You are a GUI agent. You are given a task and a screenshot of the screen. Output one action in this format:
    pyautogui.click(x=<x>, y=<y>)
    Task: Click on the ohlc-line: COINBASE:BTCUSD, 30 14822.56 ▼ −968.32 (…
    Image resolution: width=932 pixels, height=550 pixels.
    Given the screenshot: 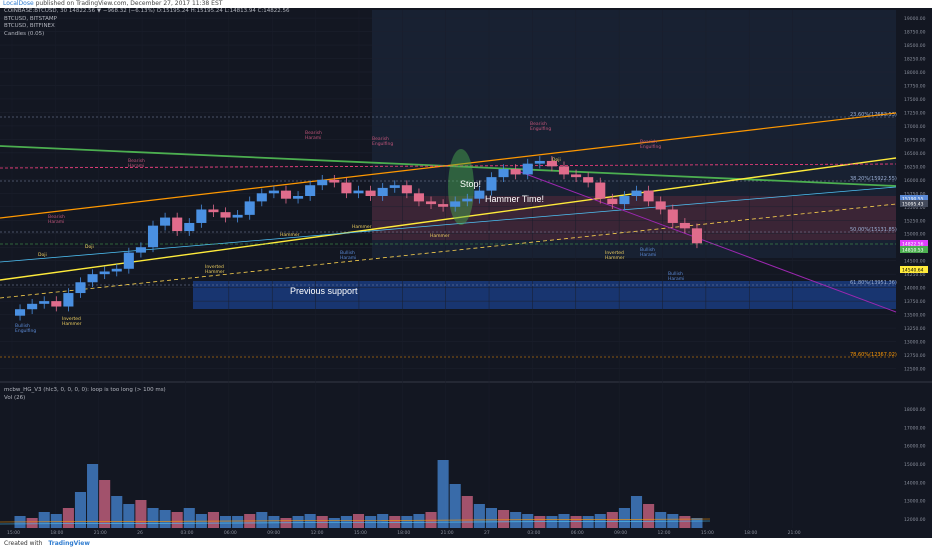 What is the action you would take?
    pyautogui.click(x=147, y=11)
    